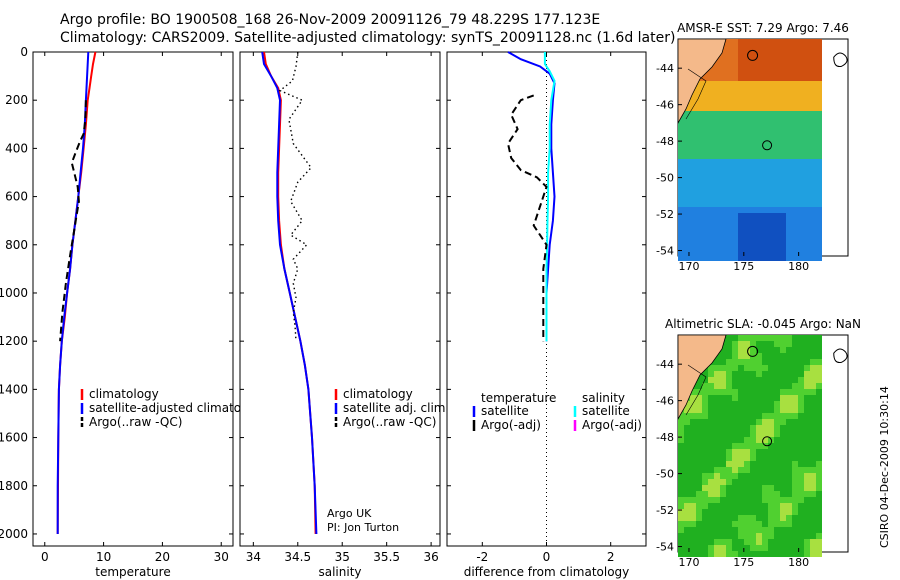 This screenshot has height=580, width=900. Describe the element at coordinates (840, 60) in the screenshot. I see `sst-island-outline` at that location.